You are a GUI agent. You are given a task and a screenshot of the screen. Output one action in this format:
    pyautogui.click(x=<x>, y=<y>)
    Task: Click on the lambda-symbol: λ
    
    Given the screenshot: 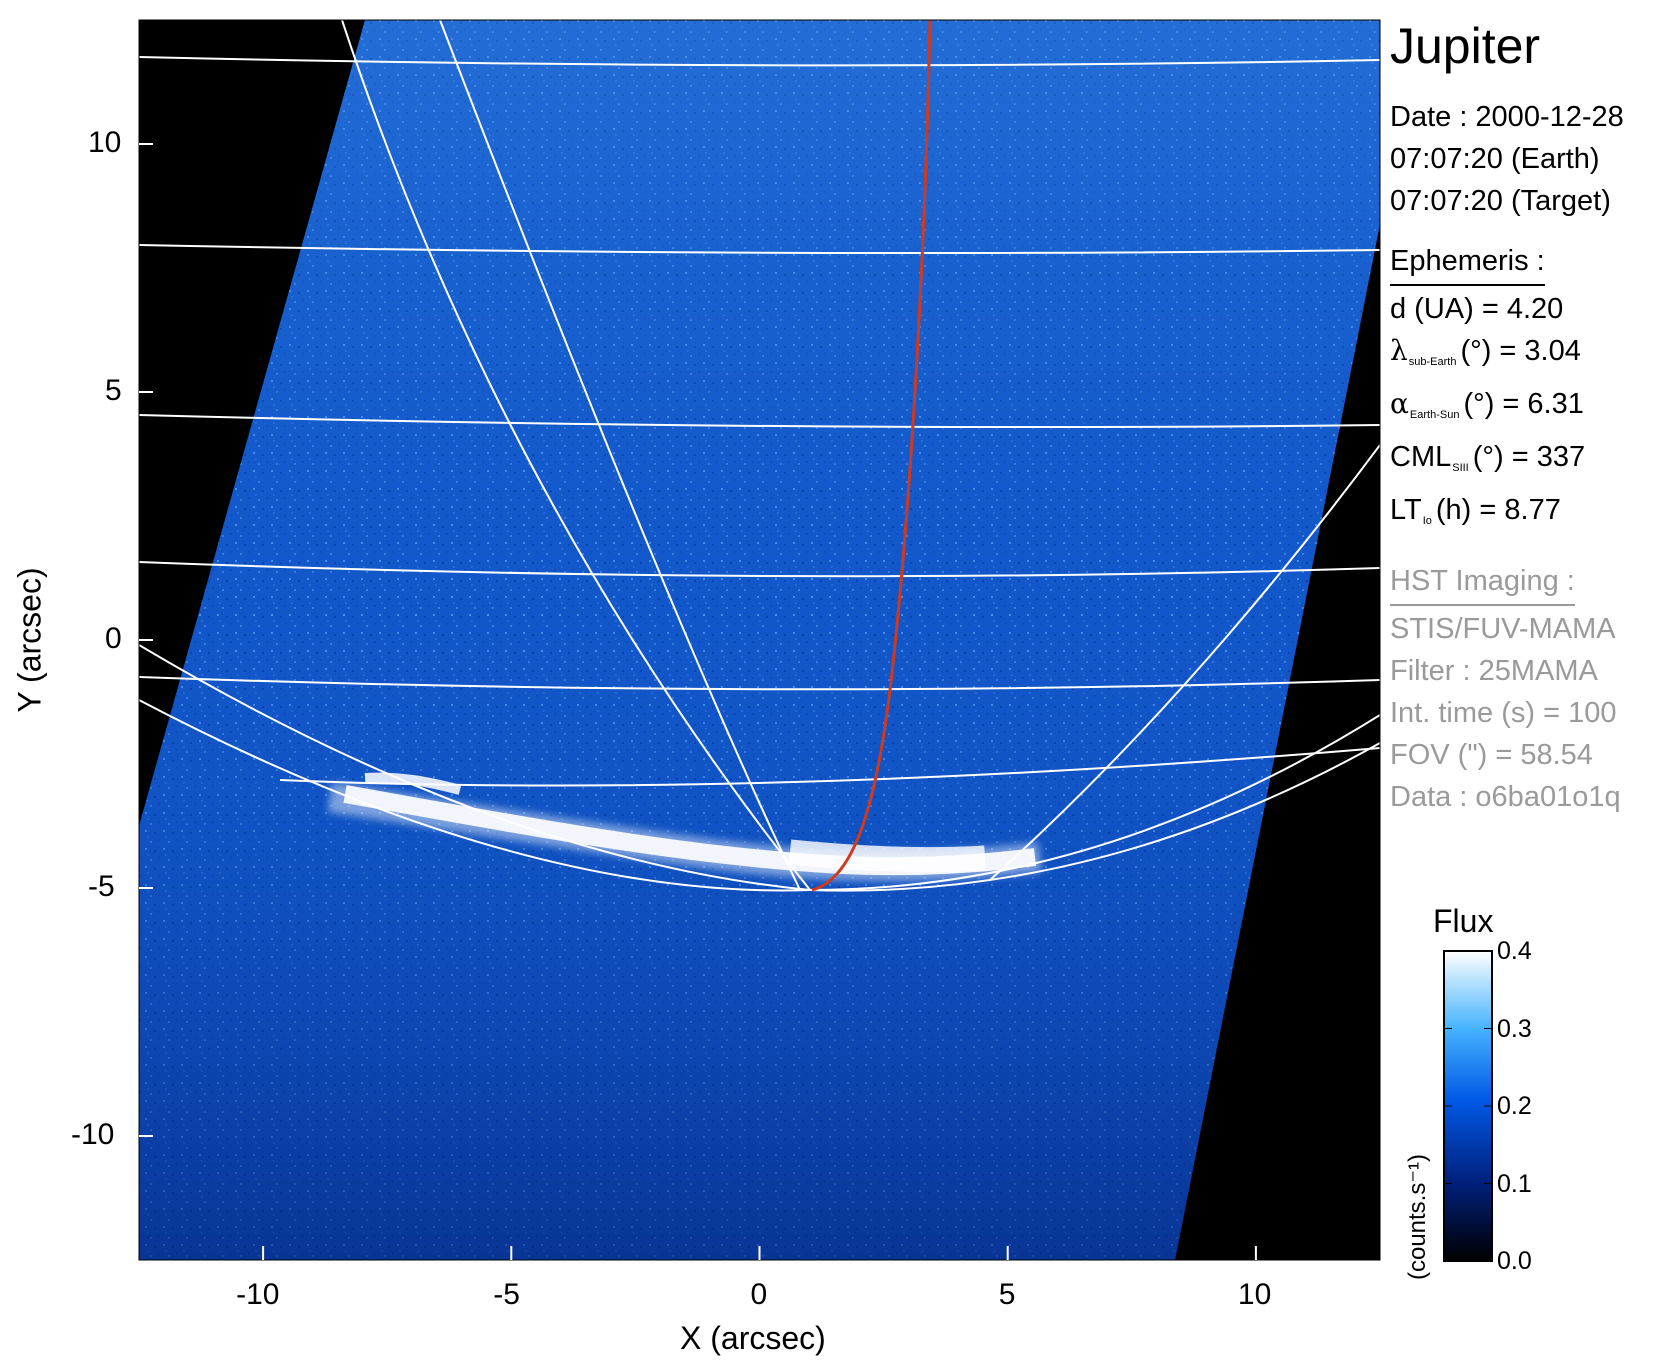 What is the action you would take?
    pyautogui.click(x=1399, y=350)
    